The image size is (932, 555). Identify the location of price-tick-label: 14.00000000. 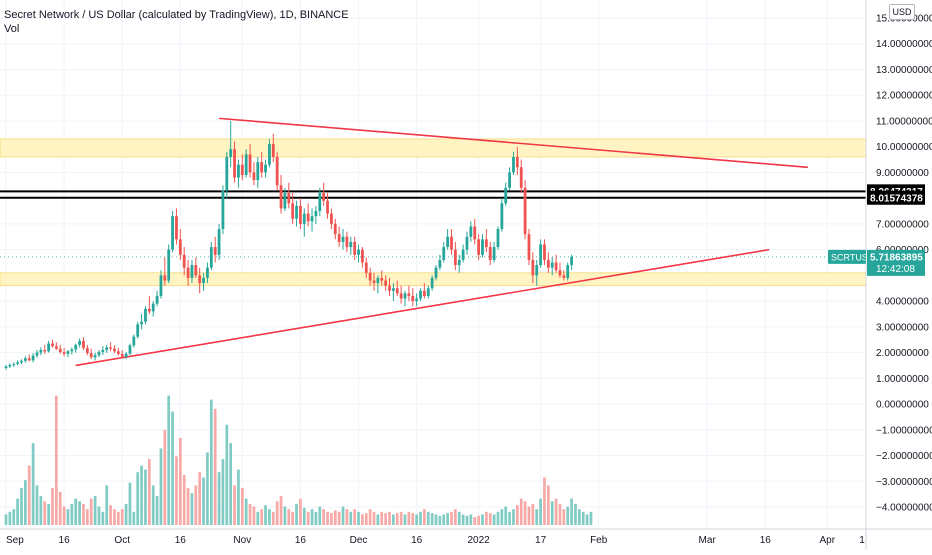
(904, 44).